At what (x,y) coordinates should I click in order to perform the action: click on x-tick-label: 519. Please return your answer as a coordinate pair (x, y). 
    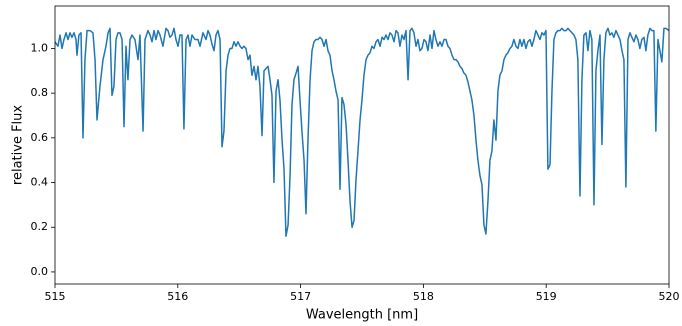
    Looking at the image, I should click on (546, 296).